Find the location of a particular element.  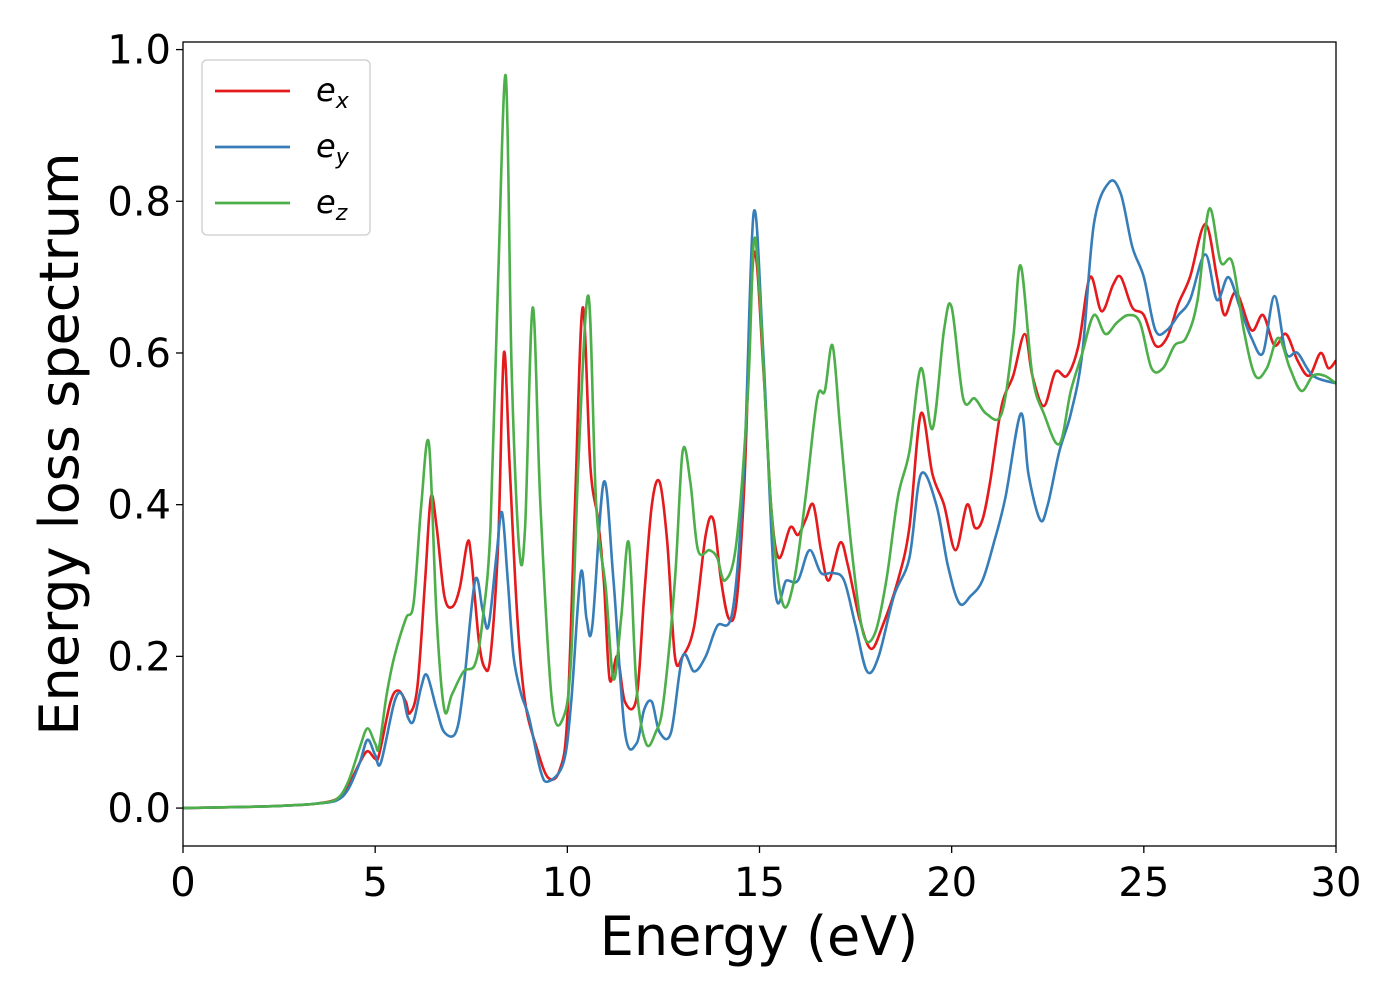

y-axis-label: Energy loss spectrum is located at coordinates (59, 443).